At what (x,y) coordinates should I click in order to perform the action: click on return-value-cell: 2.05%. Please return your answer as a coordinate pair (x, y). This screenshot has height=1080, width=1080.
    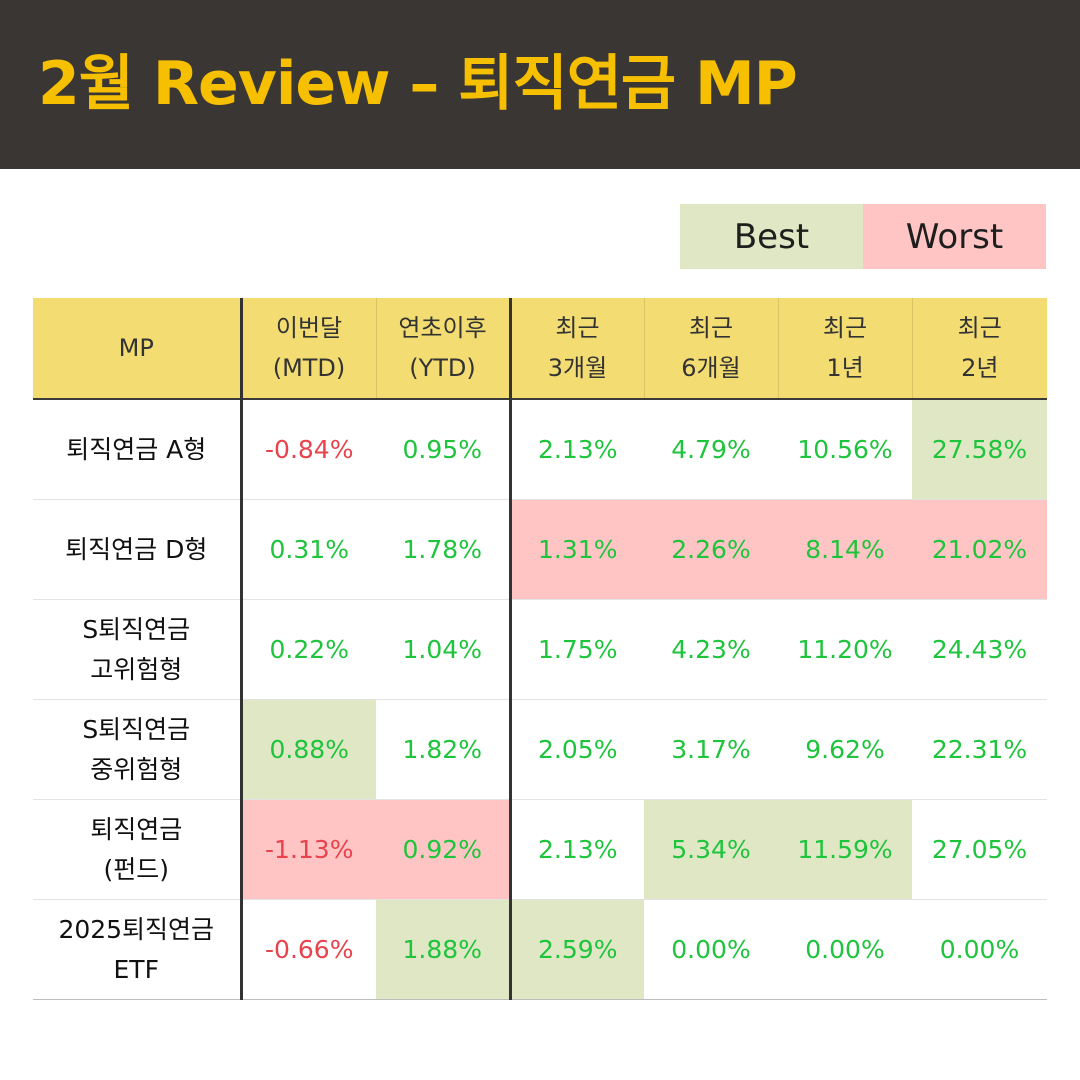
    Looking at the image, I should click on (576, 749).